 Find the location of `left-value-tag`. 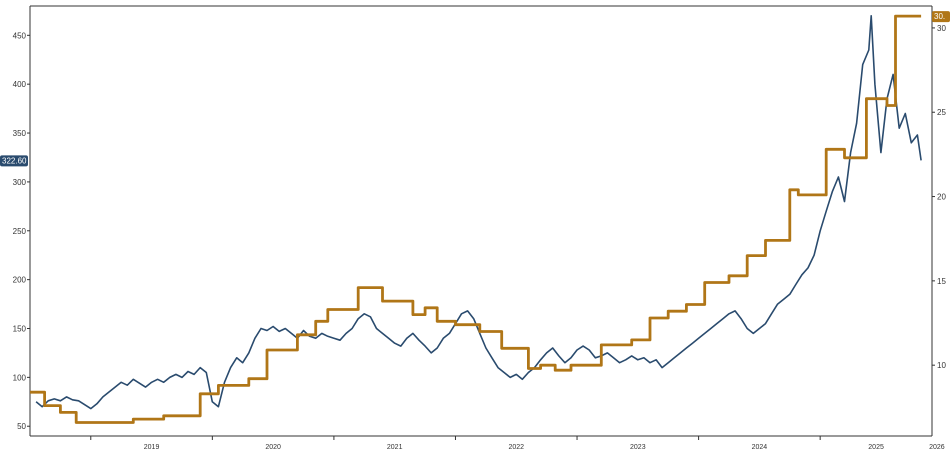

left-value-tag is located at coordinates (14, 161).